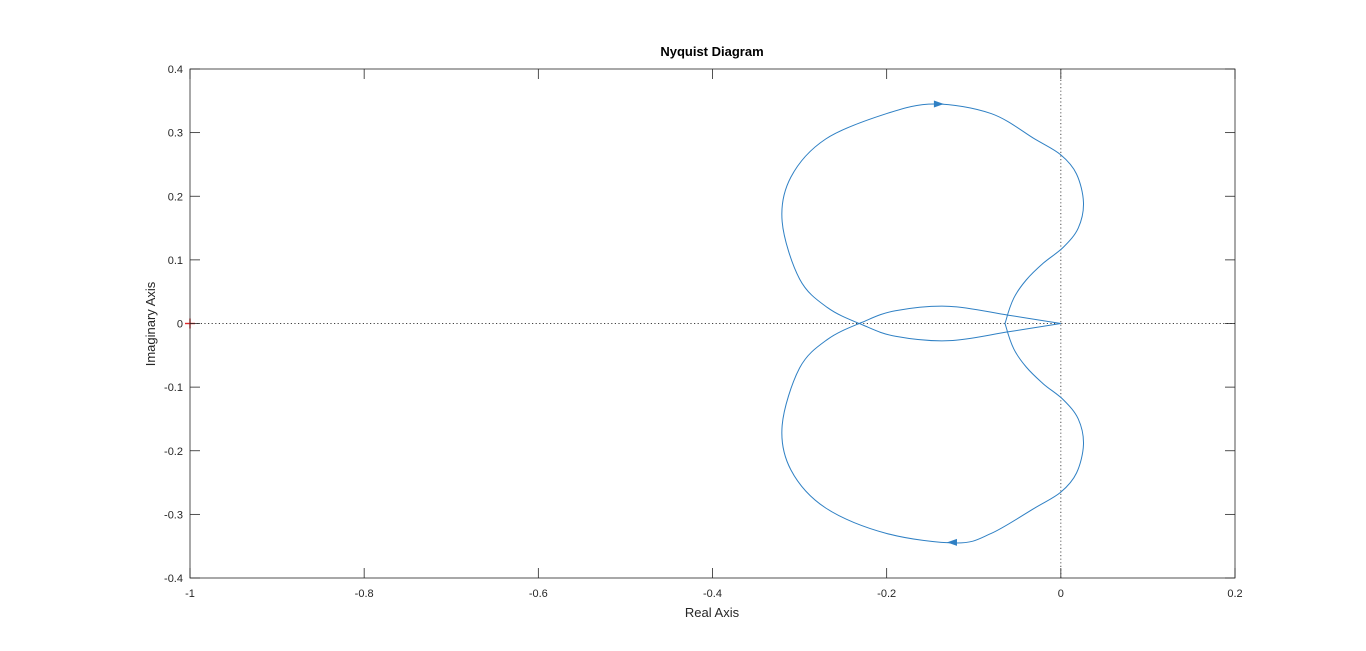  I want to click on x-tick-label: -0.6, so click(538, 594).